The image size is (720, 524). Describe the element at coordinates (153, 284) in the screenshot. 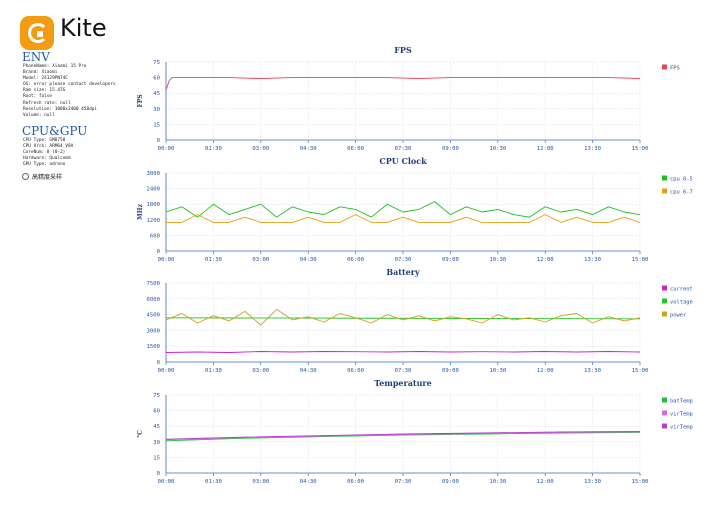

I see `battery-y-tick-label: 7500` at that location.